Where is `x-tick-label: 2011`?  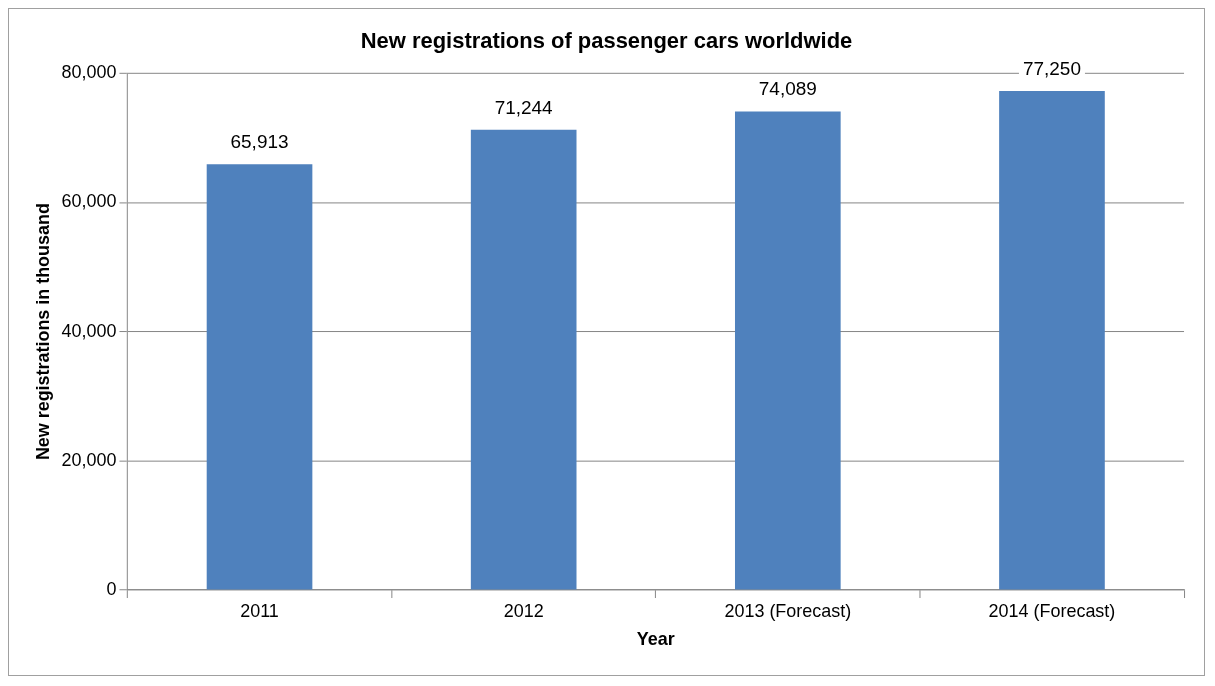
x-tick-label: 2011 is located at coordinates (259, 610).